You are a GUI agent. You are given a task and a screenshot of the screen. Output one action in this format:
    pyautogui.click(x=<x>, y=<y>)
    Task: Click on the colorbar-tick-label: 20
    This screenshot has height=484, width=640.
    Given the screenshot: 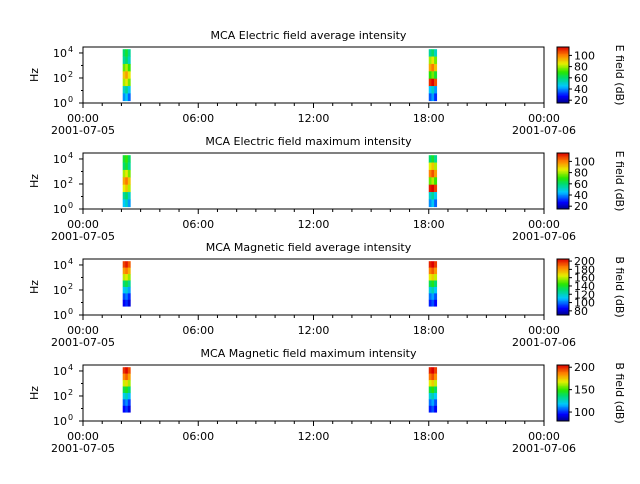 What is the action you would take?
    pyautogui.click(x=581, y=100)
    